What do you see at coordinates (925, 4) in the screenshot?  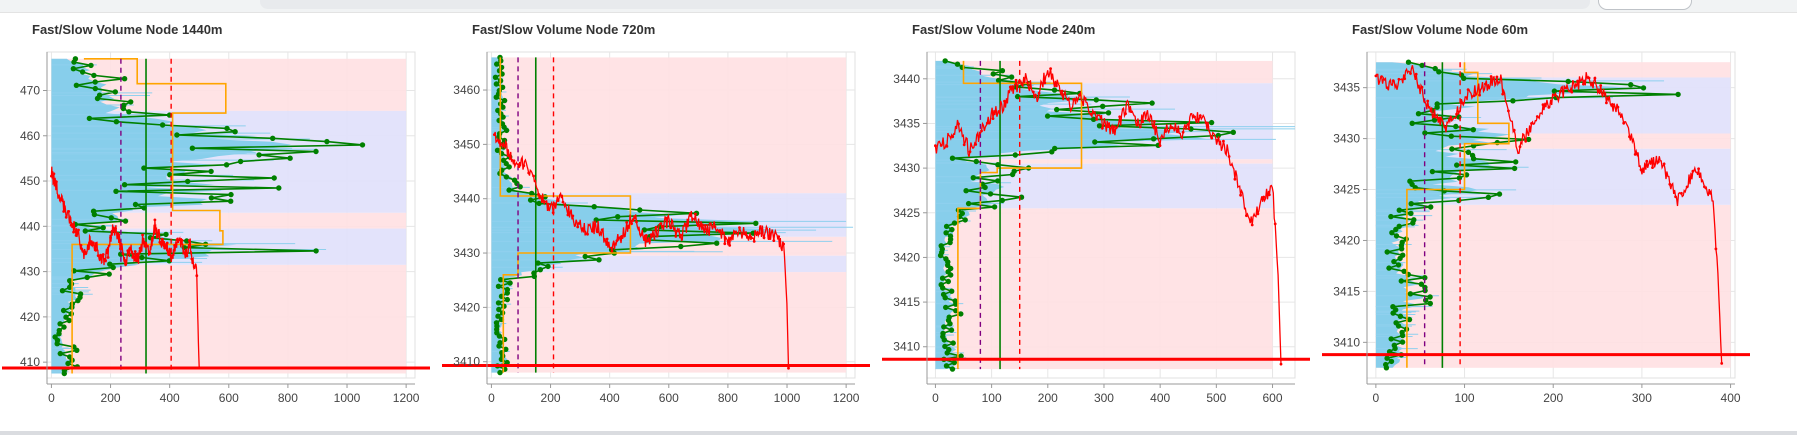 I see `address-bar` at bounding box center [925, 4].